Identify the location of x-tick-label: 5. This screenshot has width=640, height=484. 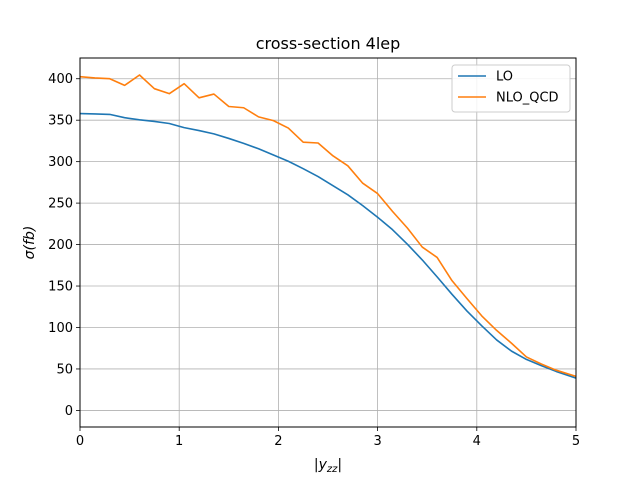
(576, 441).